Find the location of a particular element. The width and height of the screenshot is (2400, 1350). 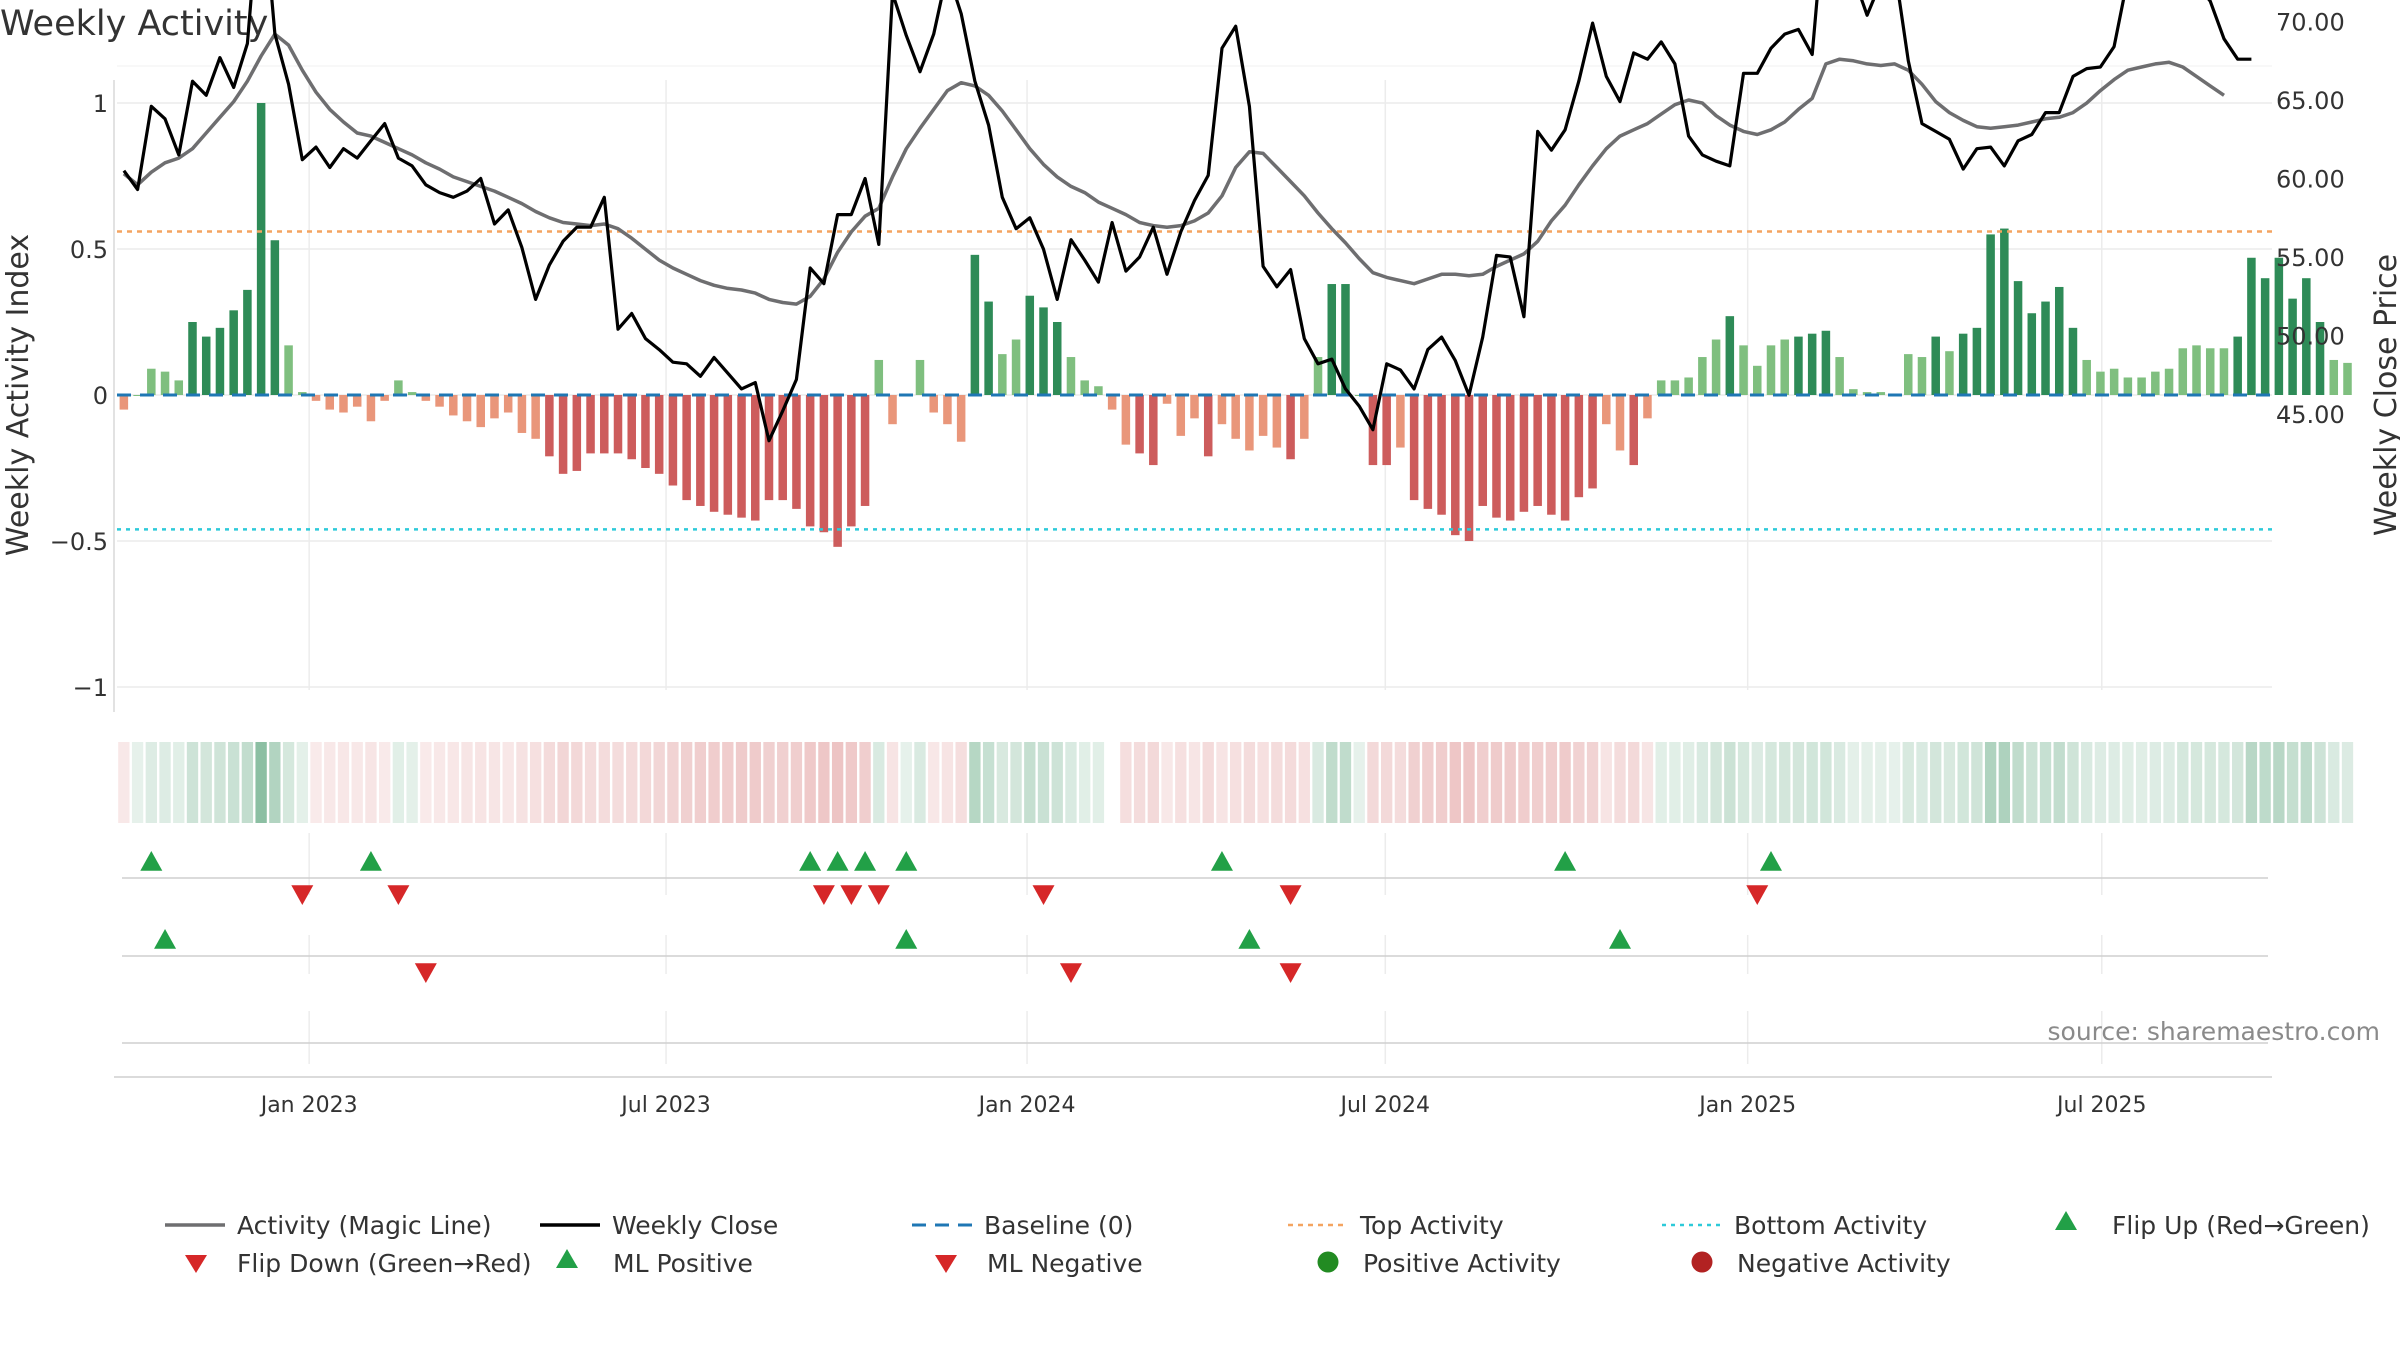

x-tick-label: Jul 2023 is located at coordinates (665, 1105).